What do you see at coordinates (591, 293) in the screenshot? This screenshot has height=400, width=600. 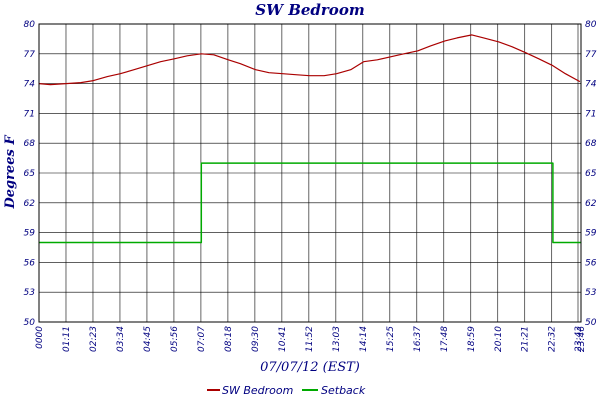 I see `y-tick-label-right: 53` at bounding box center [591, 293].